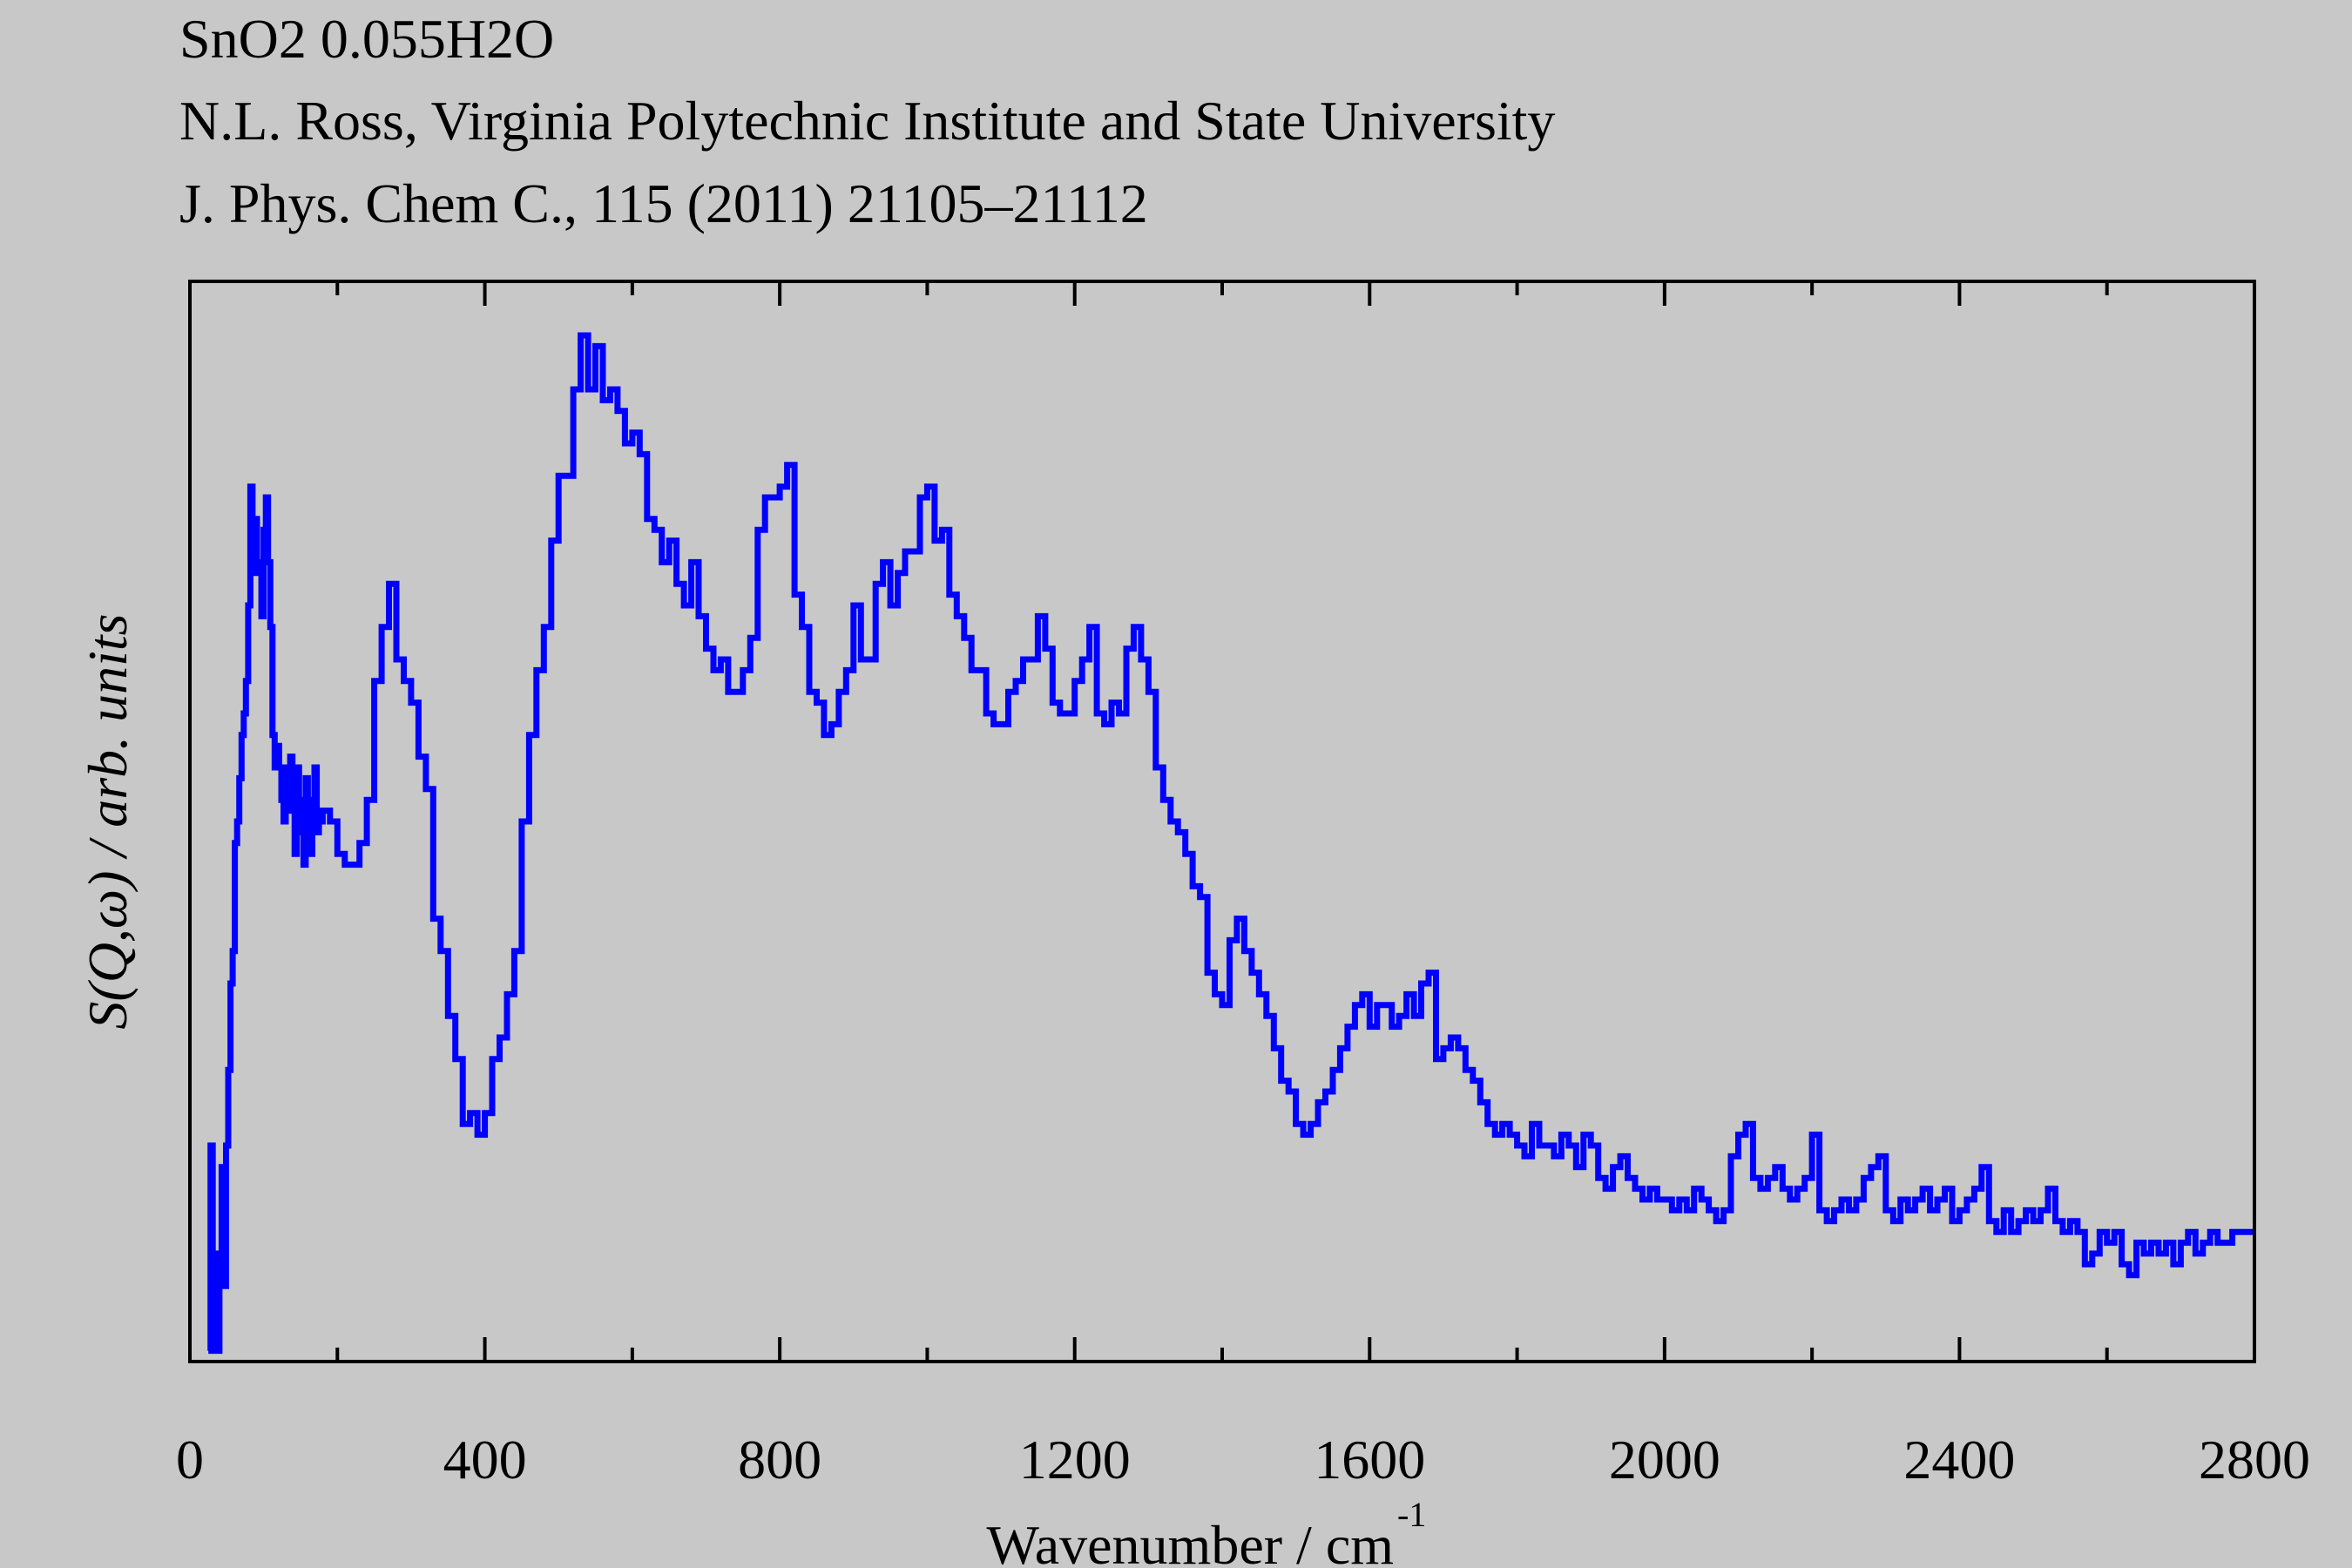 This screenshot has width=2352, height=1568. What do you see at coordinates (108, 821) in the screenshot?
I see `y-axis-label: S(Q,ω) / arb. units` at bounding box center [108, 821].